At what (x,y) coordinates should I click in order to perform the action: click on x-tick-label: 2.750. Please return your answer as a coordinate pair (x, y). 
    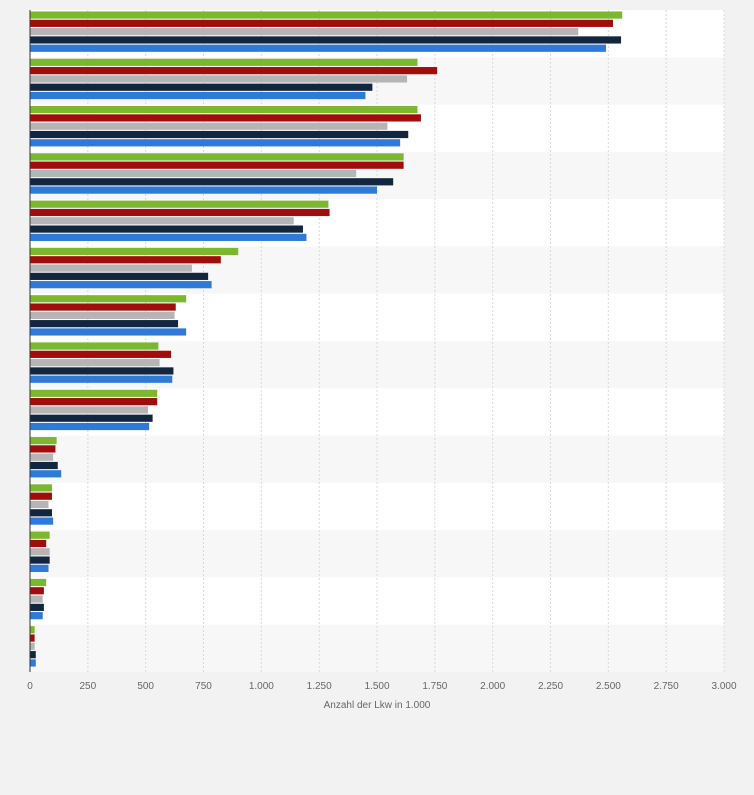
    Looking at the image, I should click on (666, 686).